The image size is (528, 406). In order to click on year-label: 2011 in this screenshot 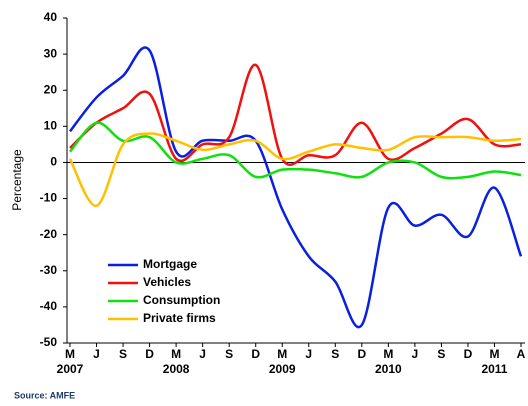, I will do `click(494, 369)`.